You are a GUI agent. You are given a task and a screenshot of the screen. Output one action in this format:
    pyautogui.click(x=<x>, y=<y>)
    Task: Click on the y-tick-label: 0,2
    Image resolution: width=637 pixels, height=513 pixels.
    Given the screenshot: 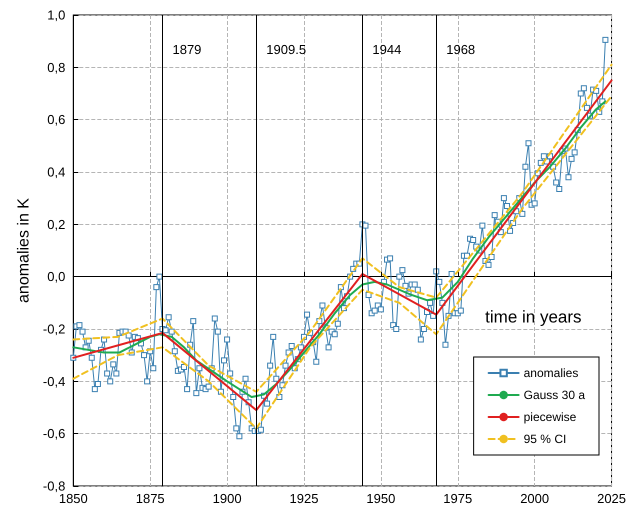 What is the action you would take?
    pyautogui.click(x=56, y=224)
    